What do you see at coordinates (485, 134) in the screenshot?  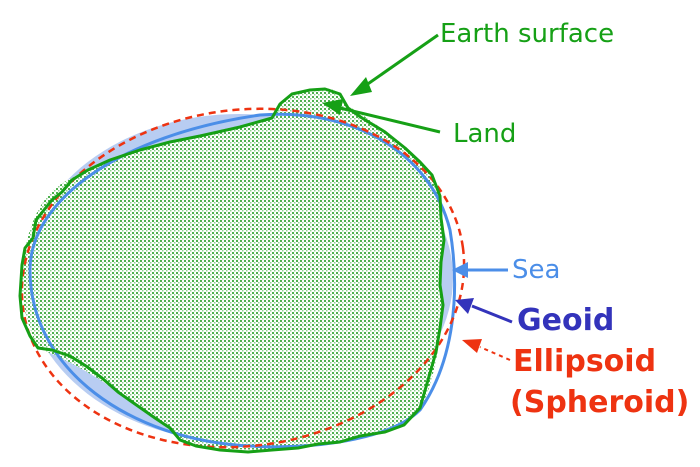 I see `land-label: Land` at bounding box center [485, 134].